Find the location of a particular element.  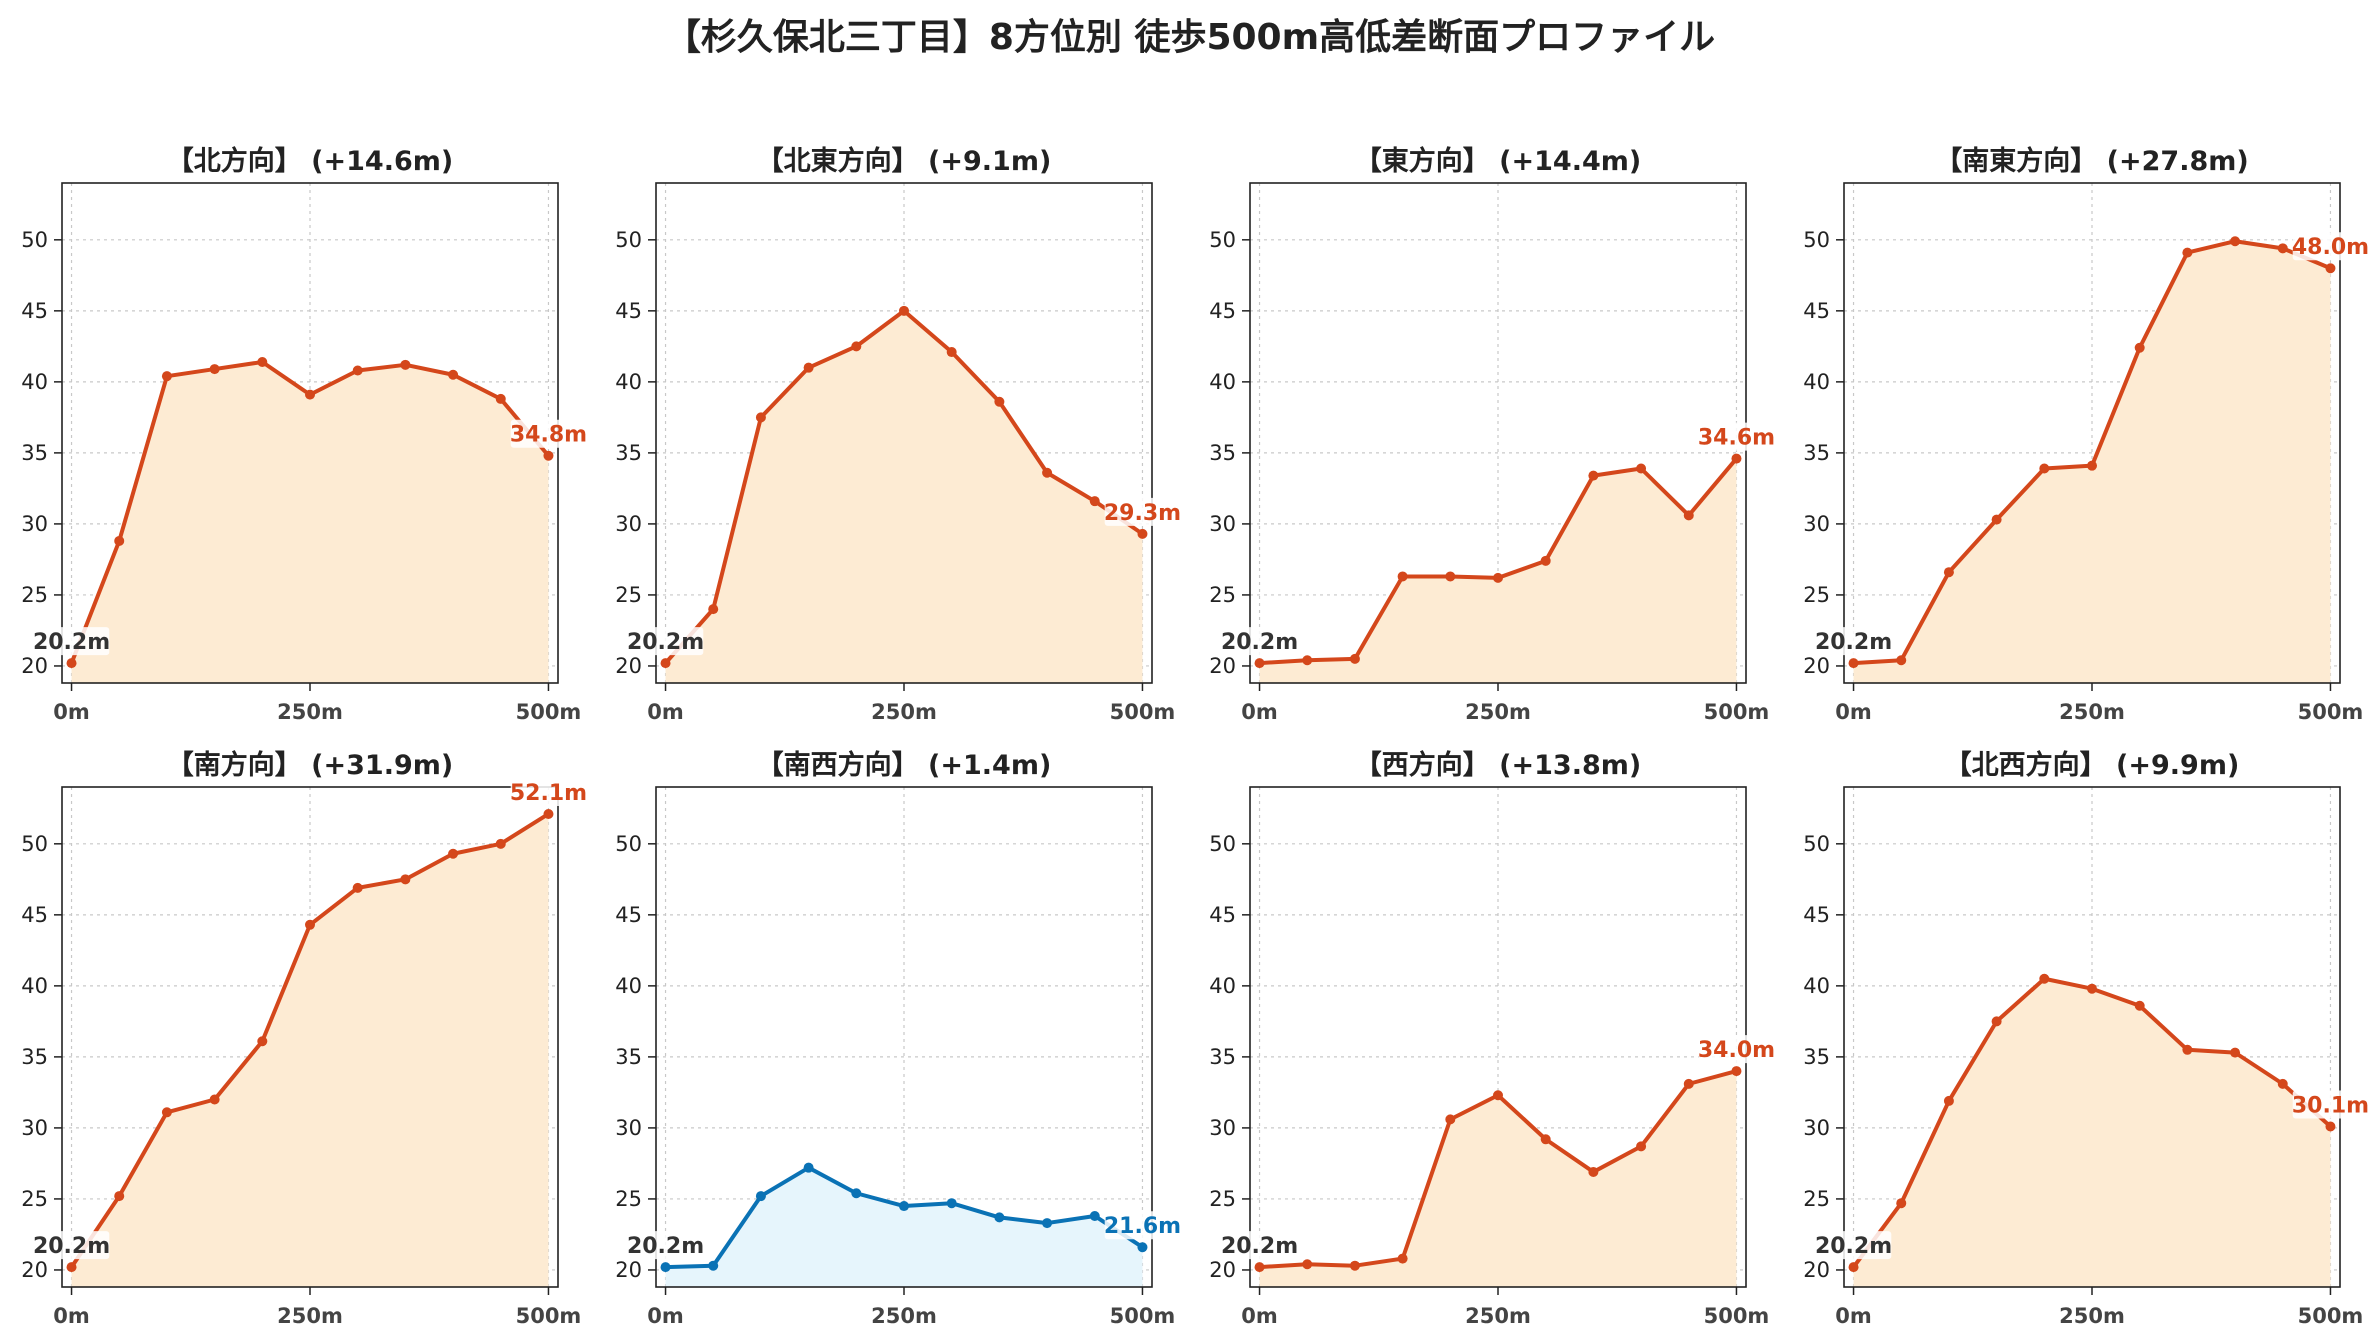

panel-title: 【西方向】 (+13.8m) is located at coordinates (1498, 765).